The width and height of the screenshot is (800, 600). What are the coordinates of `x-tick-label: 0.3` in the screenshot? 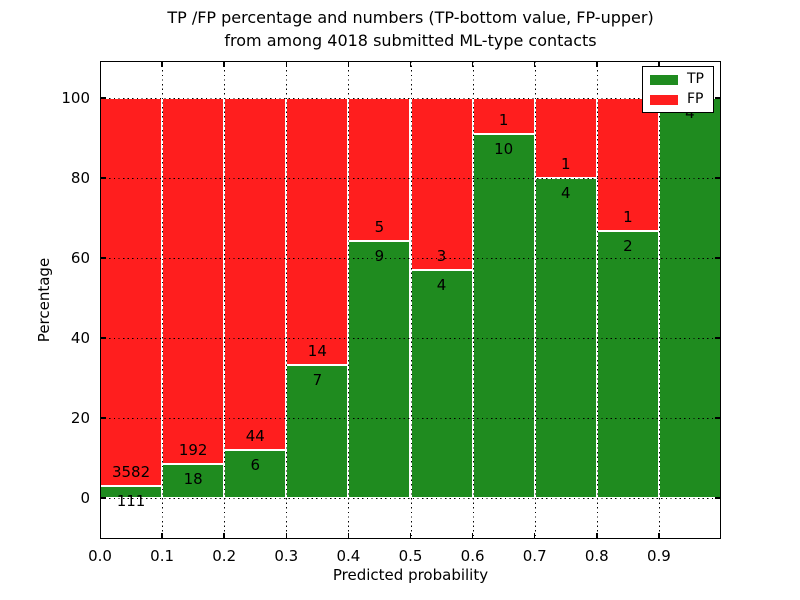 It's located at (286, 556).